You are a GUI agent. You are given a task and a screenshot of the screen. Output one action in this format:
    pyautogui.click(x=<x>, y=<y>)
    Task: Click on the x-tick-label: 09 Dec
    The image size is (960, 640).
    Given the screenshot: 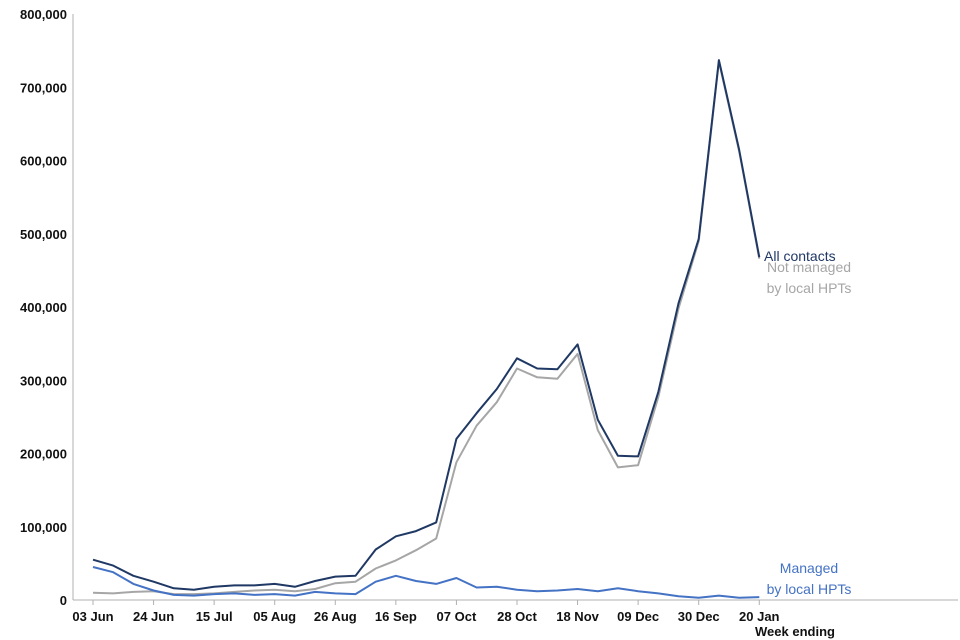 What is the action you would take?
    pyautogui.click(x=638, y=616)
    